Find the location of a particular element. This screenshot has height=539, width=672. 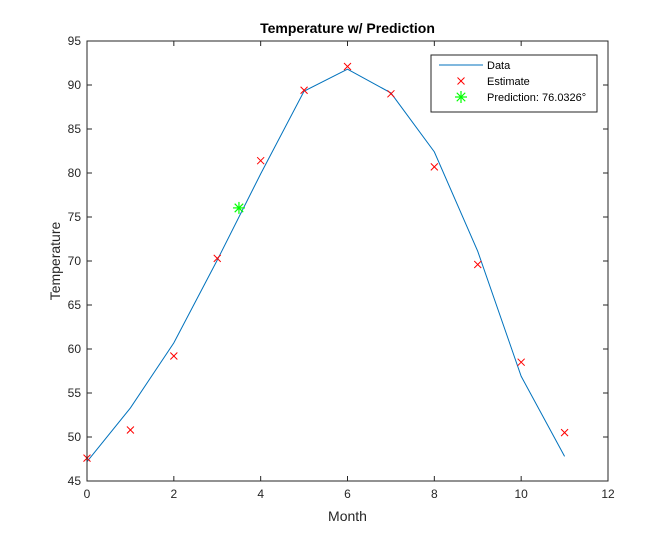

x-tick-label: 6 is located at coordinates (347, 494).